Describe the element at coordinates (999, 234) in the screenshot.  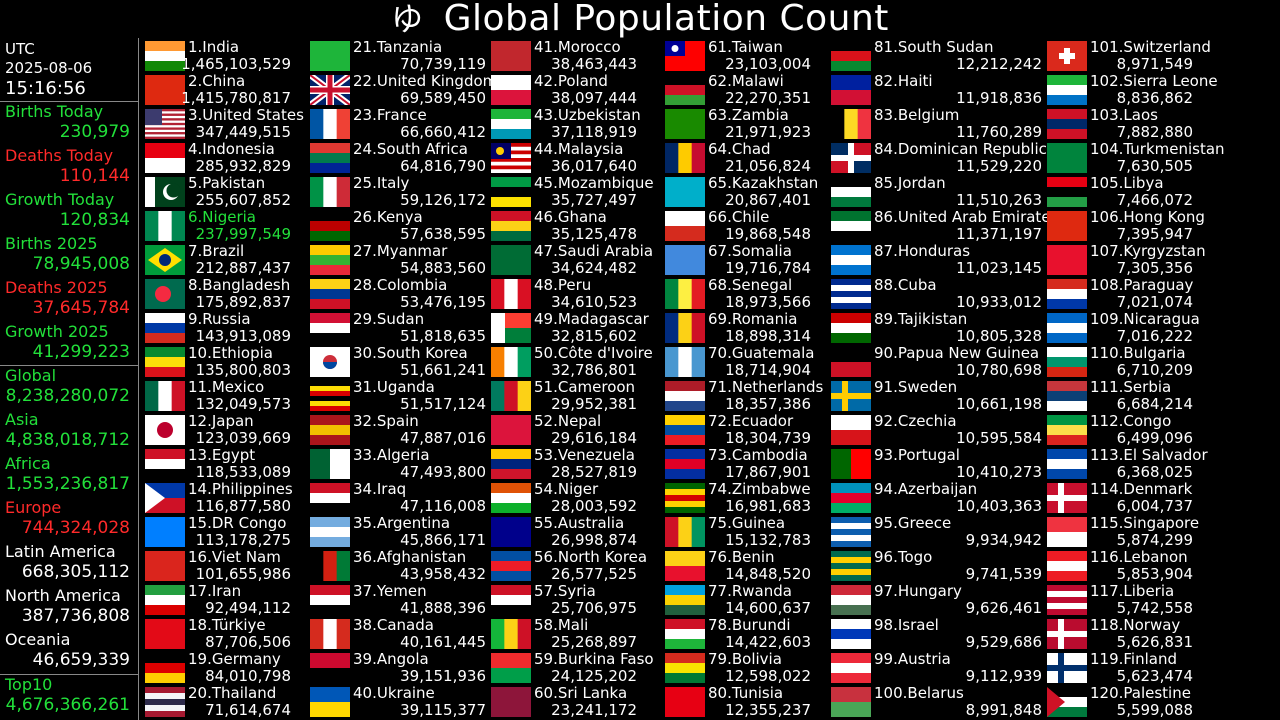
I see `country-population: 11,371,197` at that location.